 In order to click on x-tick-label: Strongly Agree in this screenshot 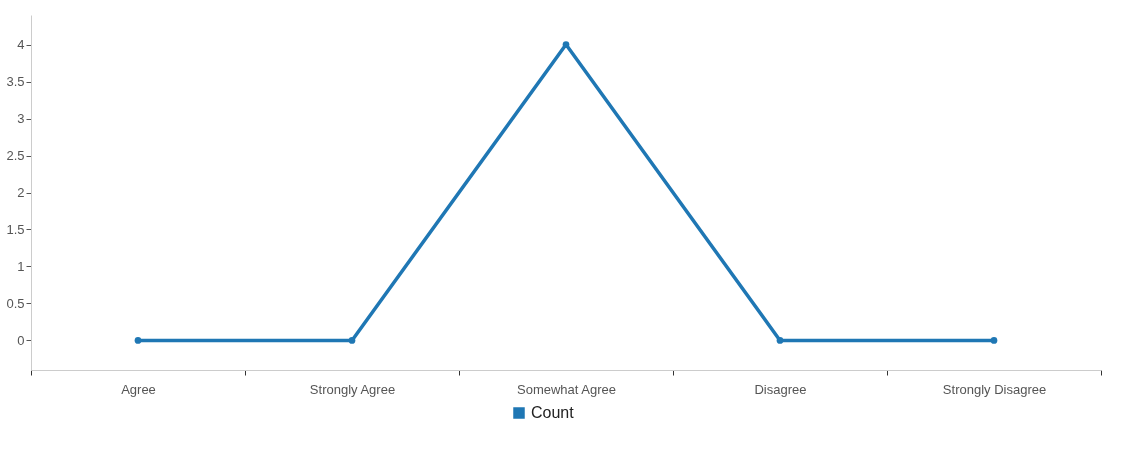, I will do `click(352, 389)`.